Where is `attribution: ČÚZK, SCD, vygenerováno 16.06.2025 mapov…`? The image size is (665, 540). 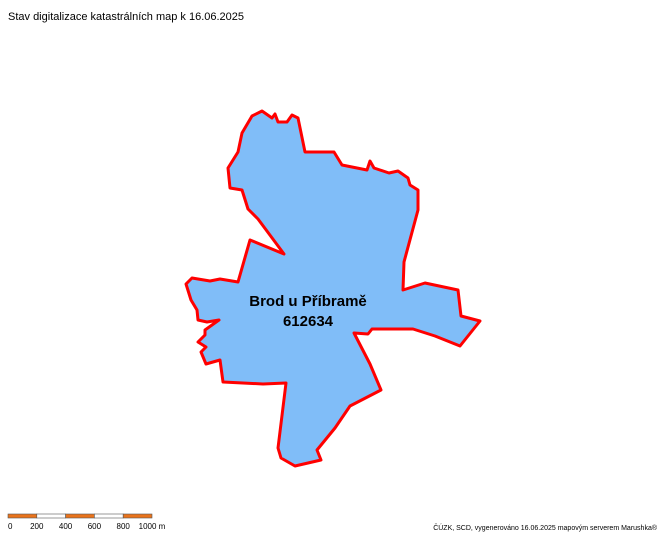 attribution: ČÚZK, SCD, vygenerováno 16.06.2025 mapov… is located at coordinates (545, 527).